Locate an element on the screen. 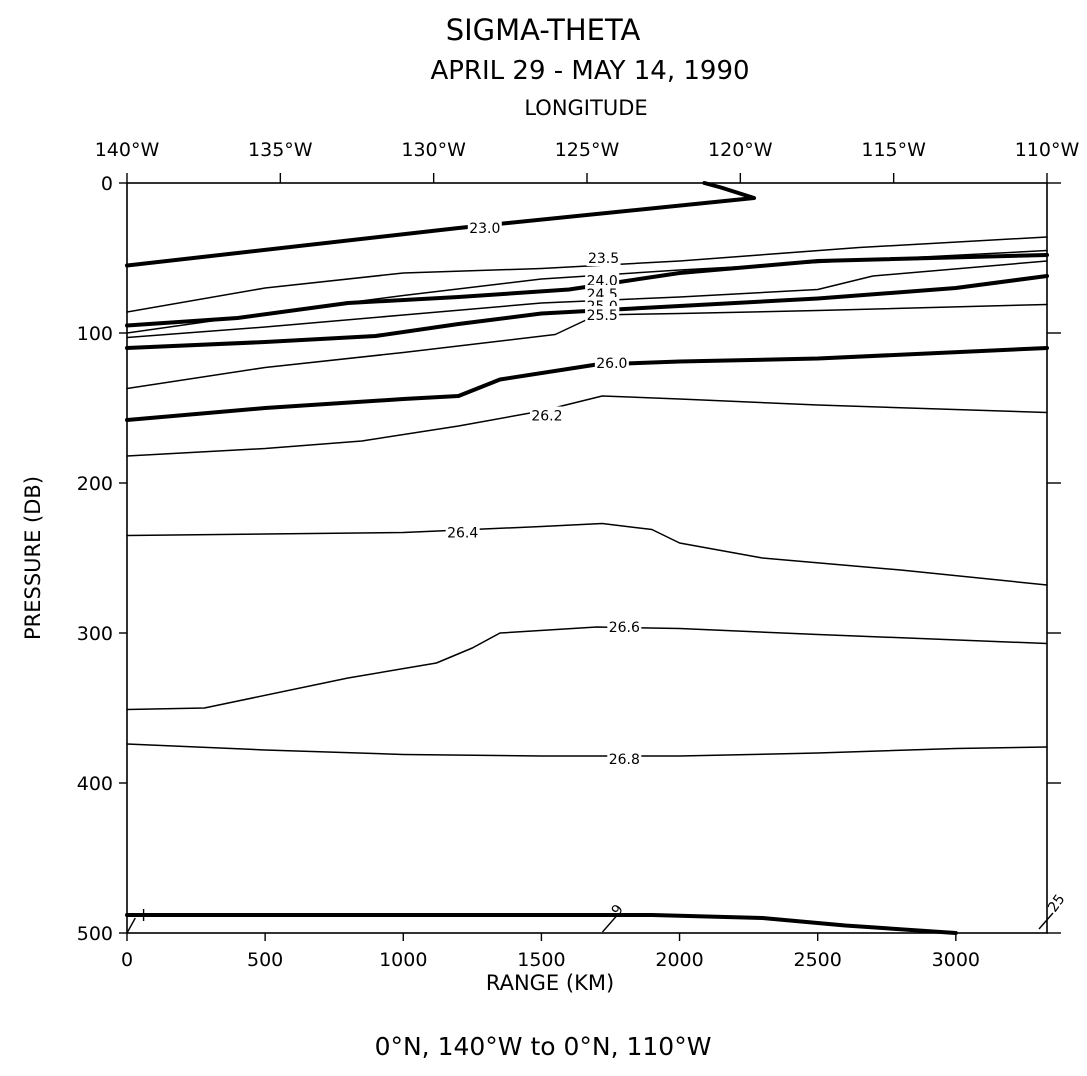 This screenshot has width=1087, height=1076. contour-label-26-4: 26.4 is located at coordinates (462, 534).